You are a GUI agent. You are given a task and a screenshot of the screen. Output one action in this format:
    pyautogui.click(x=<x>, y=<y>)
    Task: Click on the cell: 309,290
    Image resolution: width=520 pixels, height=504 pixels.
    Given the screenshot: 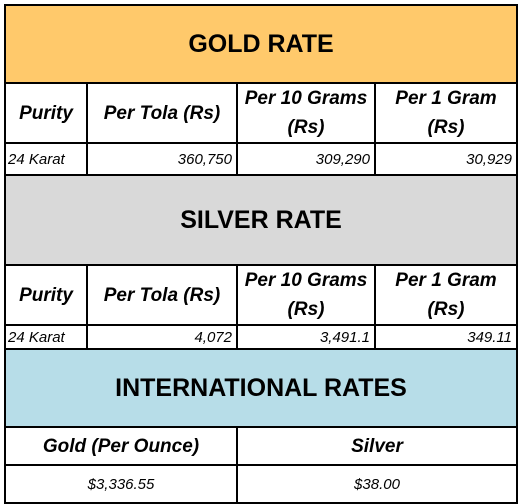 What is the action you would take?
    pyautogui.click(x=306, y=159)
    